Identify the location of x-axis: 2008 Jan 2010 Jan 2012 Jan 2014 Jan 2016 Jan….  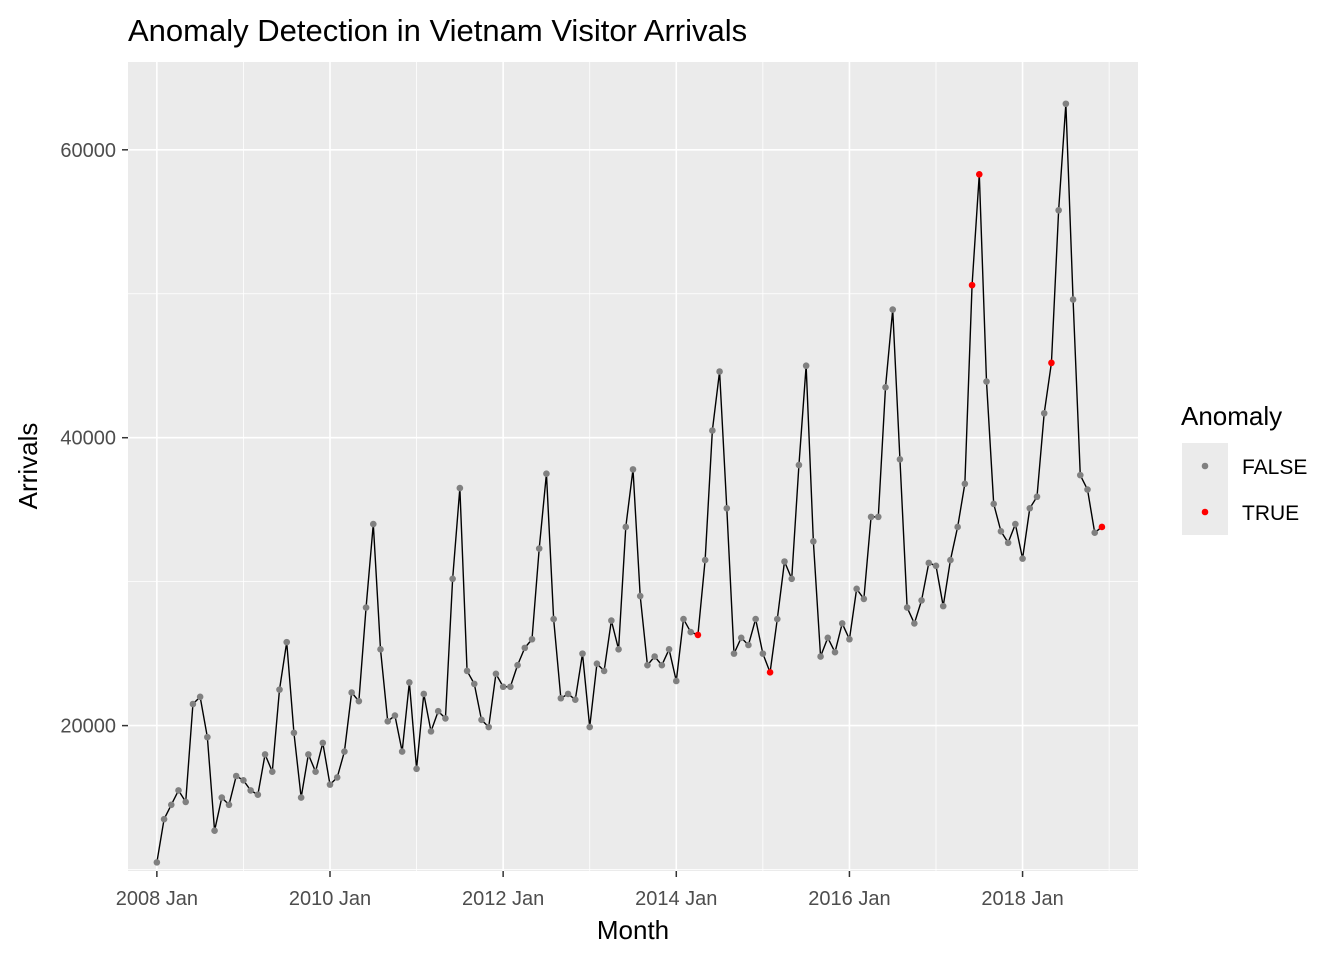
(590, 890).